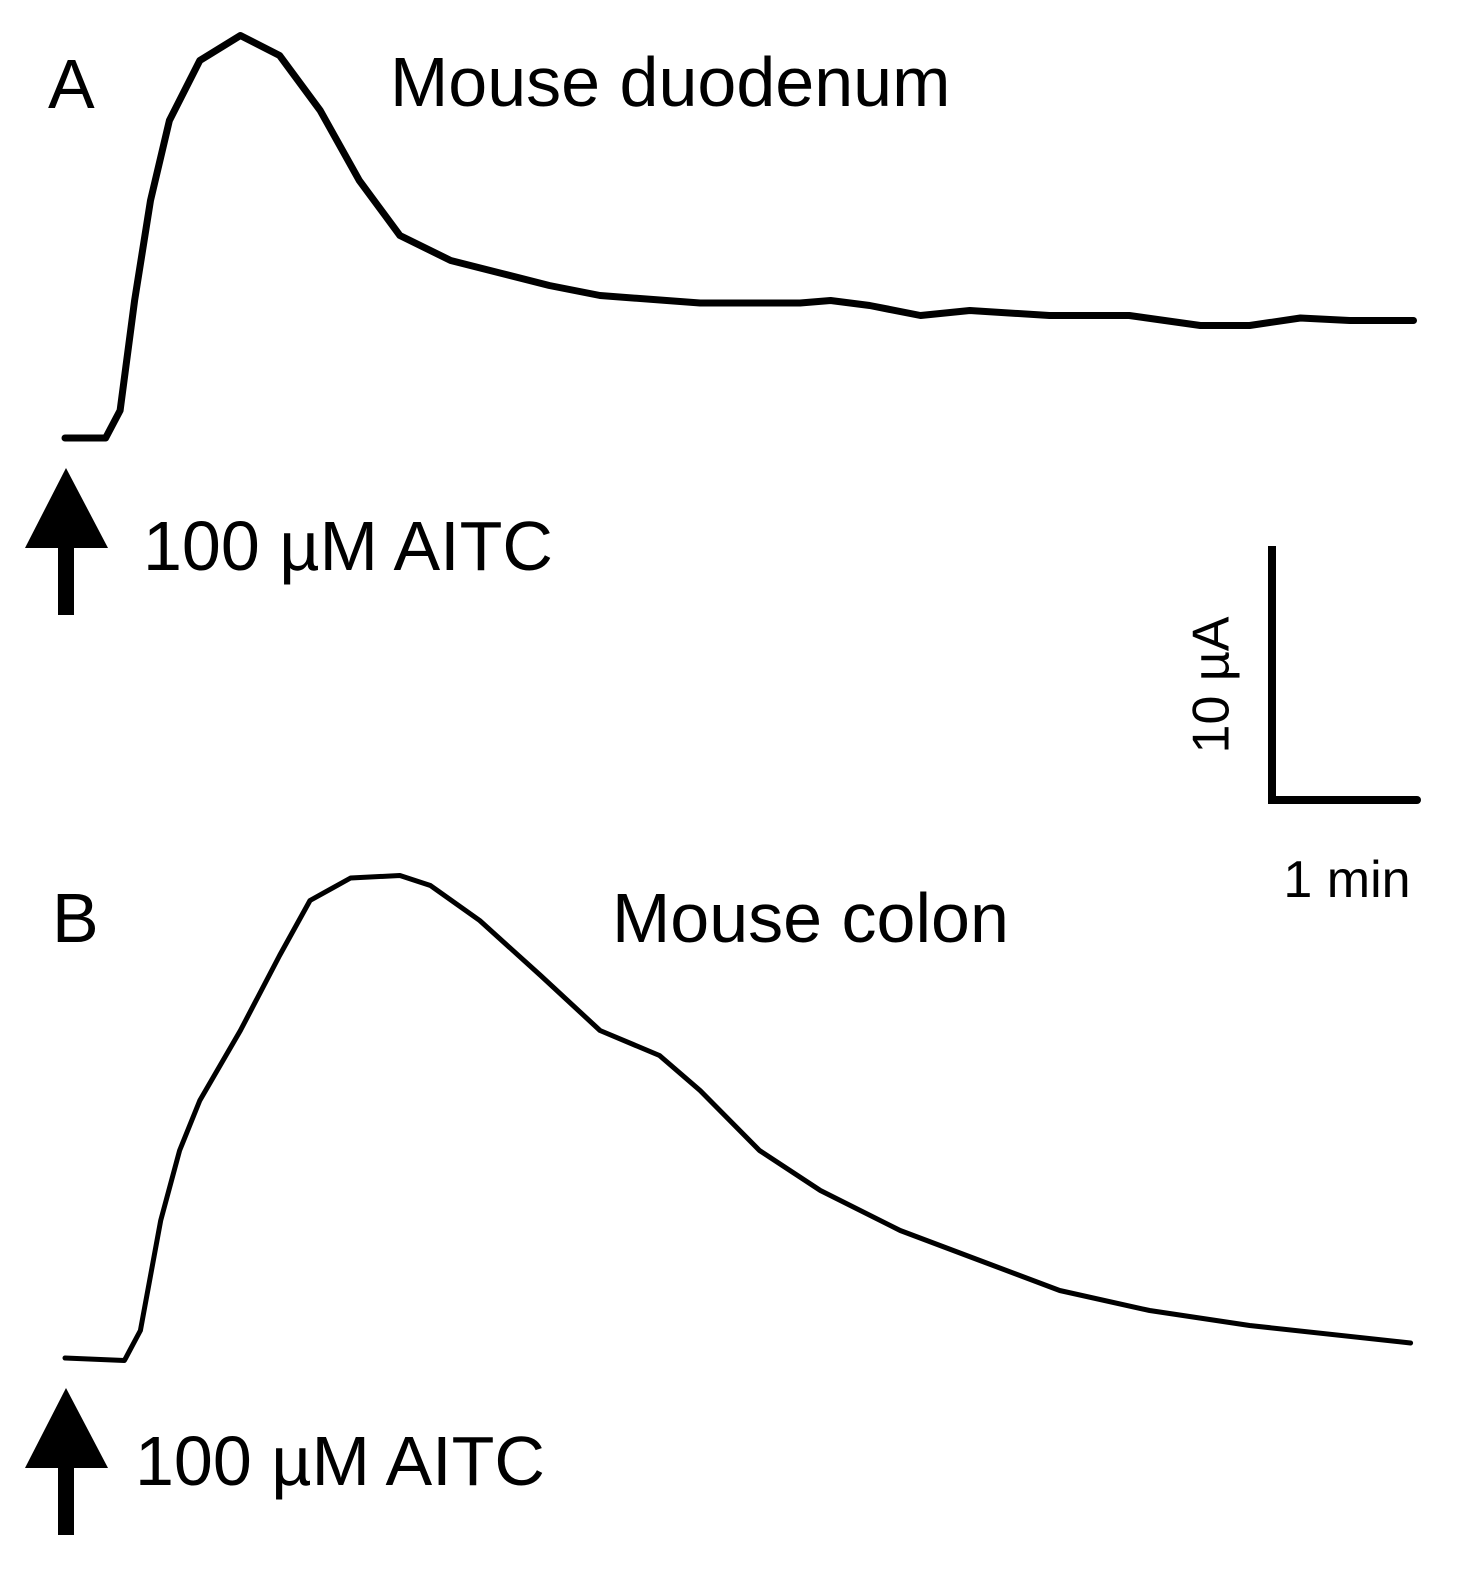  I want to click on panel-label: A, so click(71, 84).